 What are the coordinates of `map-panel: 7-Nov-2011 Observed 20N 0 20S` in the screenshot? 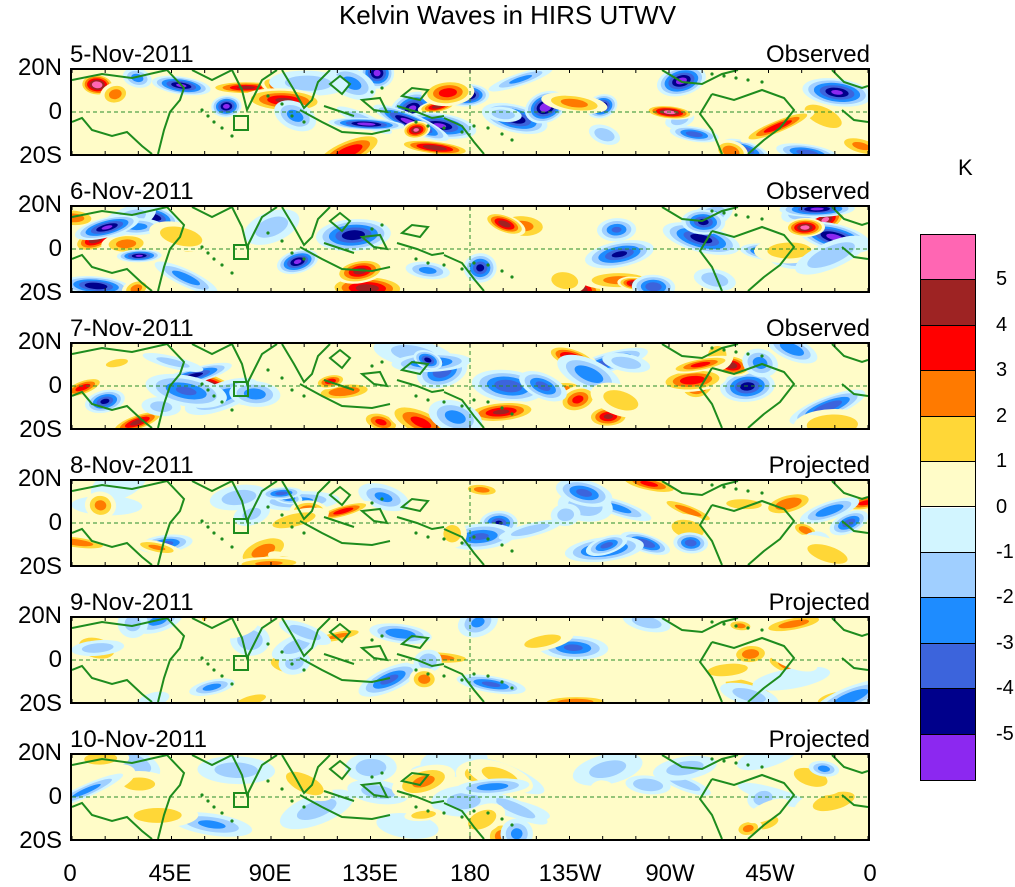 It's located at (440, 384).